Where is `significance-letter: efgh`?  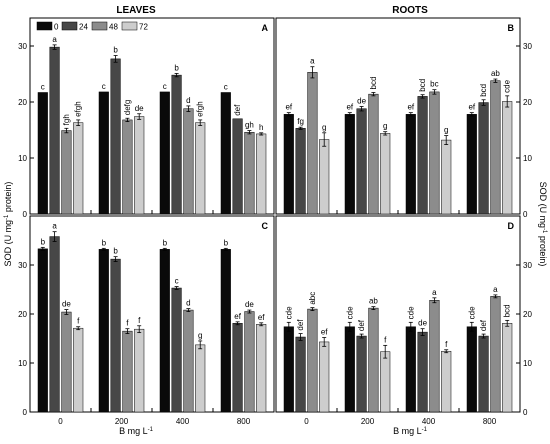
significance-letter: efgh is located at coordinates (200, 109).